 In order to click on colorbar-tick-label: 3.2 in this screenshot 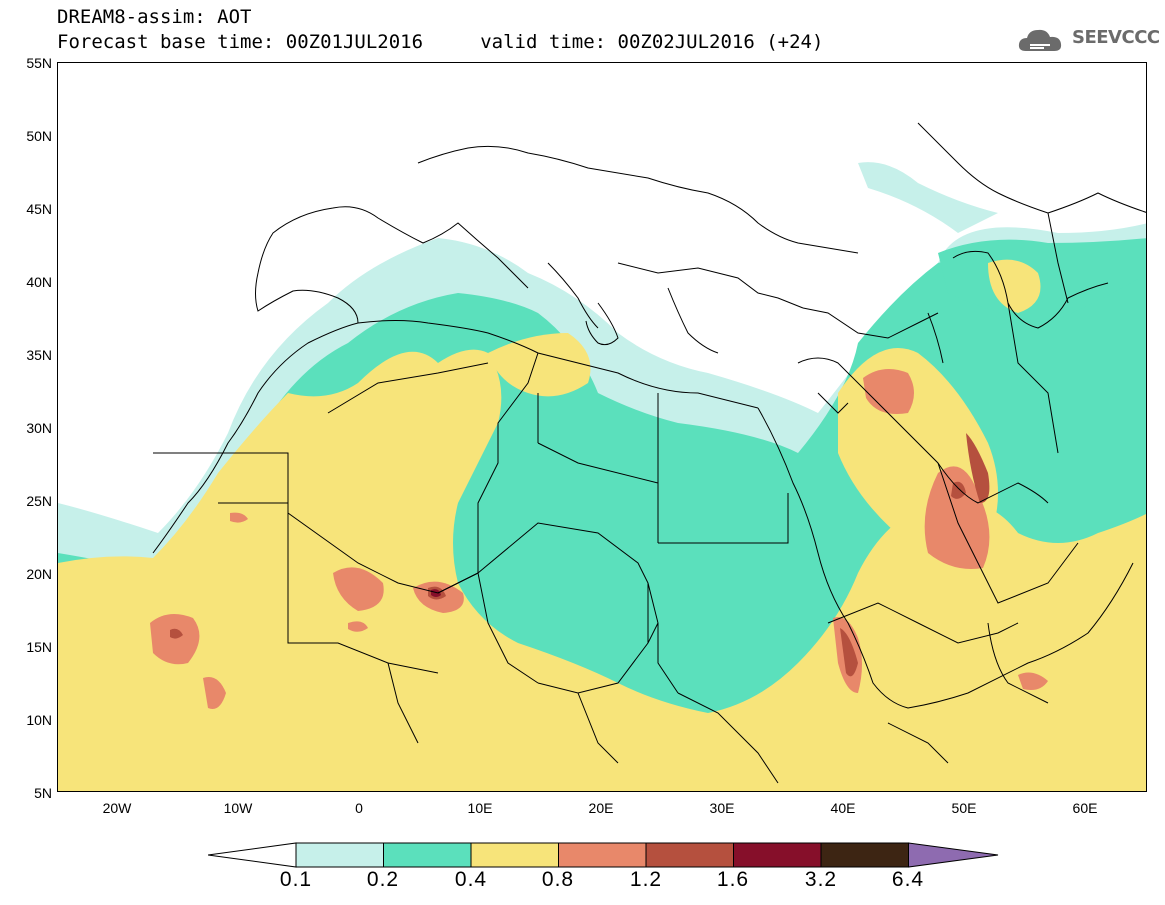, I will do `click(821, 879)`.